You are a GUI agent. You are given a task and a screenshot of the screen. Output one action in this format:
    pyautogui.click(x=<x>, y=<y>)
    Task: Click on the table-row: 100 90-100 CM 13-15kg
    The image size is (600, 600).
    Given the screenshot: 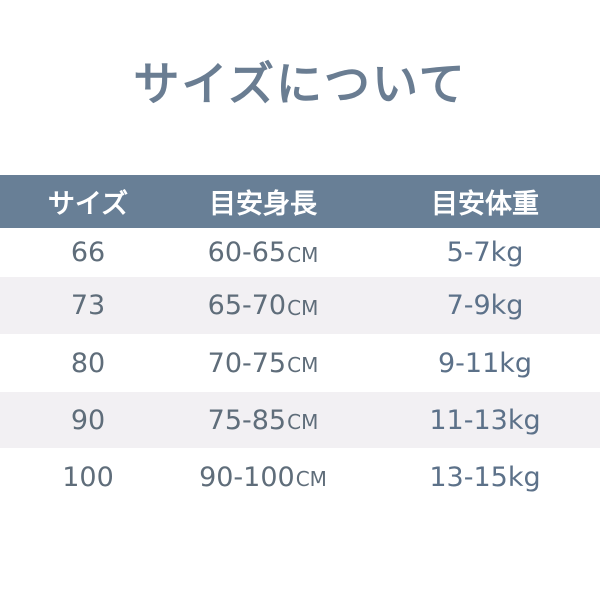 What is the action you would take?
    pyautogui.click(x=300, y=477)
    